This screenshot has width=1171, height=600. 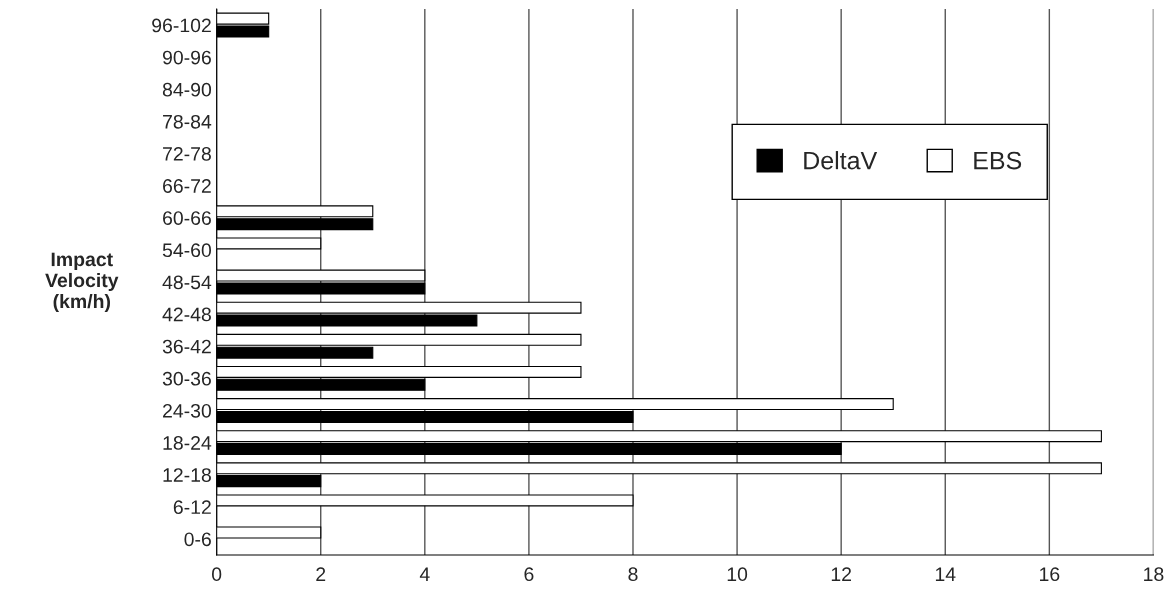 What do you see at coordinates (187, 186) in the screenshot?
I see `y-tick-label: 66-72` at bounding box center [187, 186].